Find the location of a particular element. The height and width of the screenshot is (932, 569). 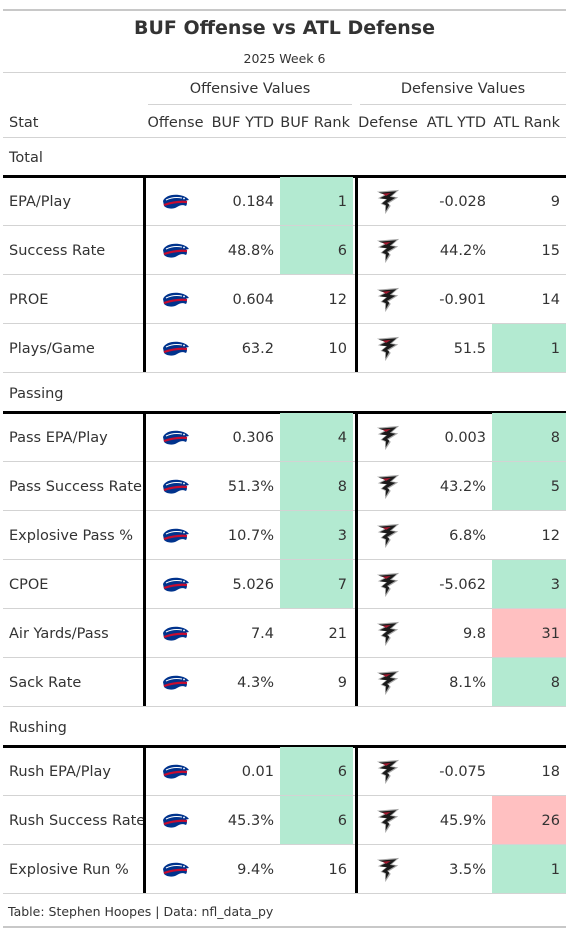

buf-ytd-cell: 7.4 is located at coordinates (262, 633).